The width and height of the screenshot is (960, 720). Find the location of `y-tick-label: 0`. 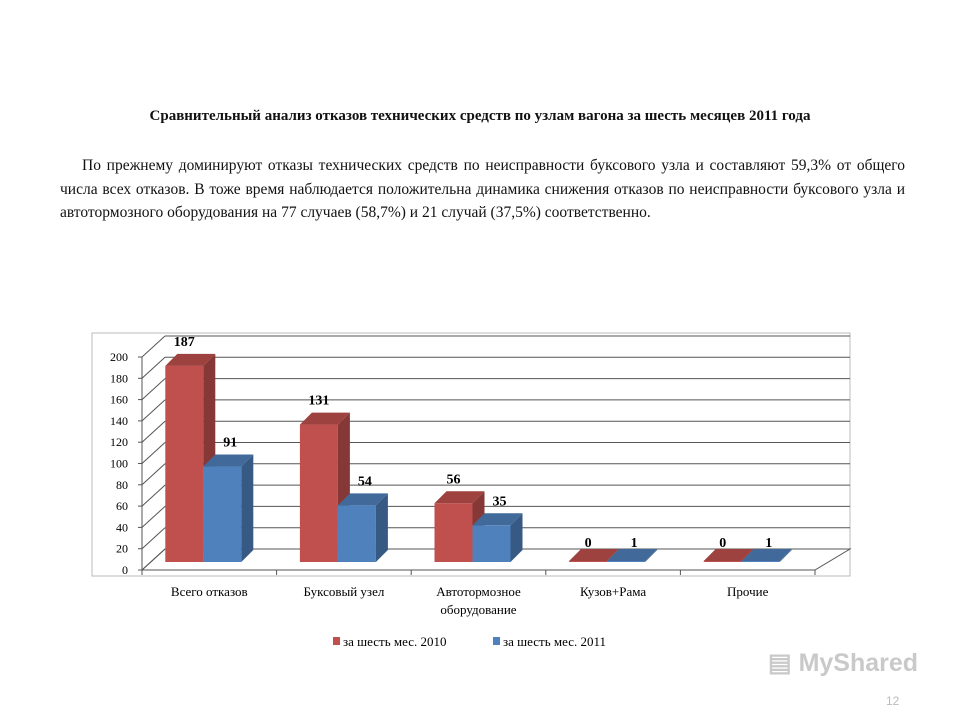

y-tick-label: 0 is located at coordinates (125, 570).